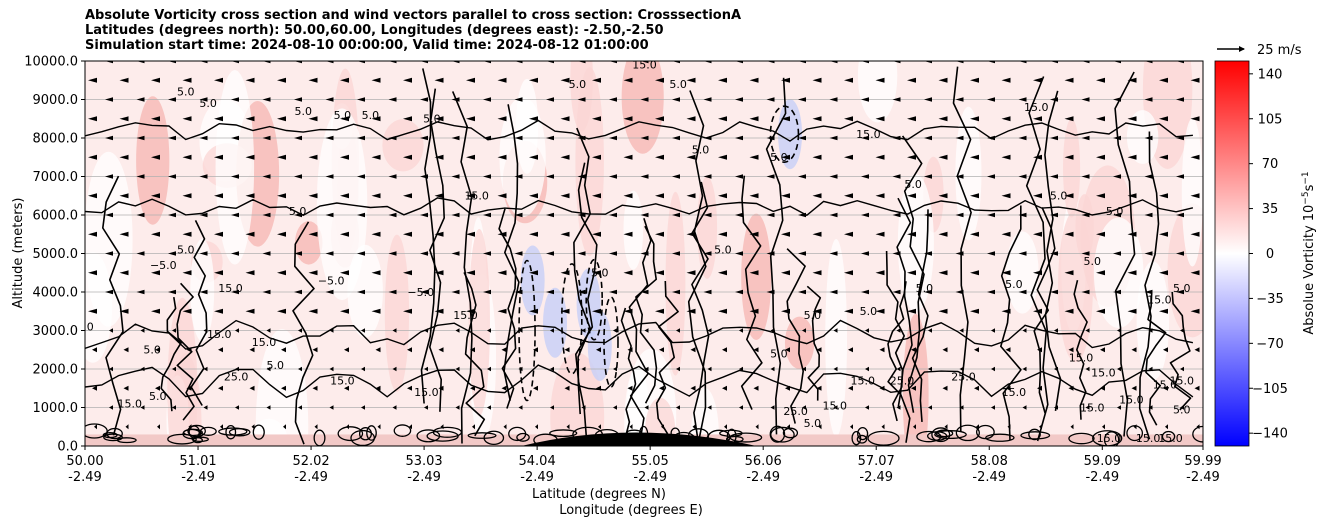 Image resolution: width=1332 pixels, height=526 pixels. Describe the element at coordinates (1306, 197) in the screenshot. I see `colorbar-label-sup1: −5` at that location.